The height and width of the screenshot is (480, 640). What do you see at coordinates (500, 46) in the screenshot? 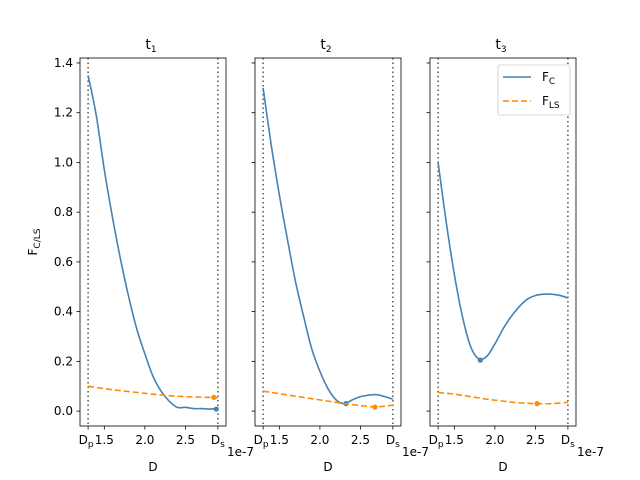
I see `panel-title: t3` at bounding box center [500, 46].